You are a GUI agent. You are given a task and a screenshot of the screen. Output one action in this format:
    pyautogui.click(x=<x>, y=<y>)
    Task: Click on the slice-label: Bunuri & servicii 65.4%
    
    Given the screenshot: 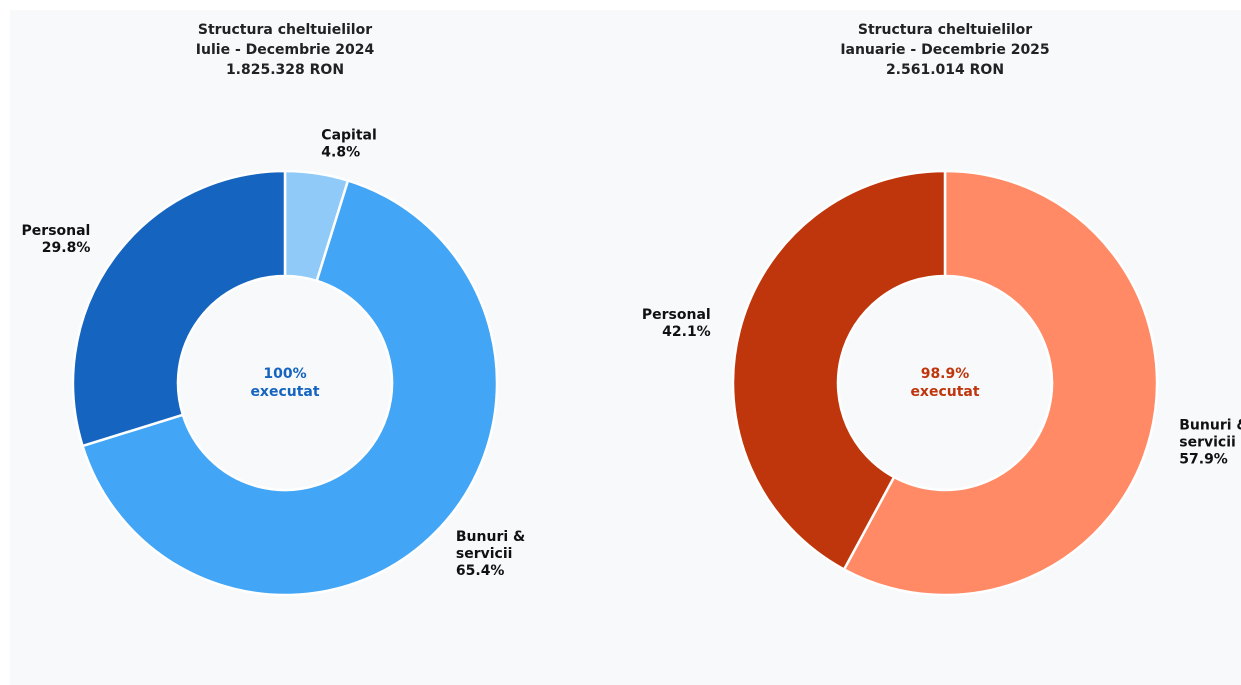 What is the action you would take?
    pyautogui.click(x=490, y=554)
    